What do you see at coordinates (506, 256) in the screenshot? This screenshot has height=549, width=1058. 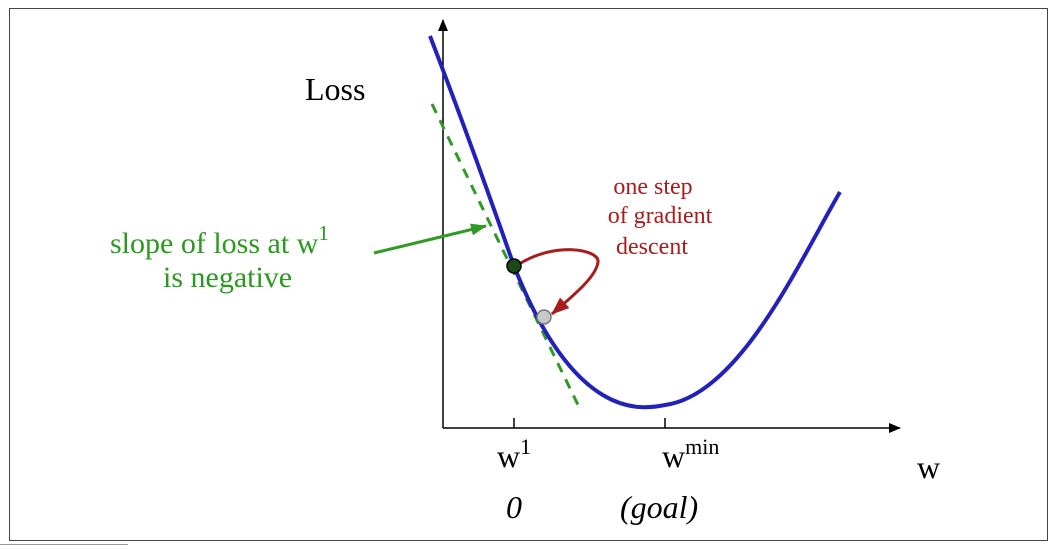 I see `tangent-line` at bounding box center [506, 256].